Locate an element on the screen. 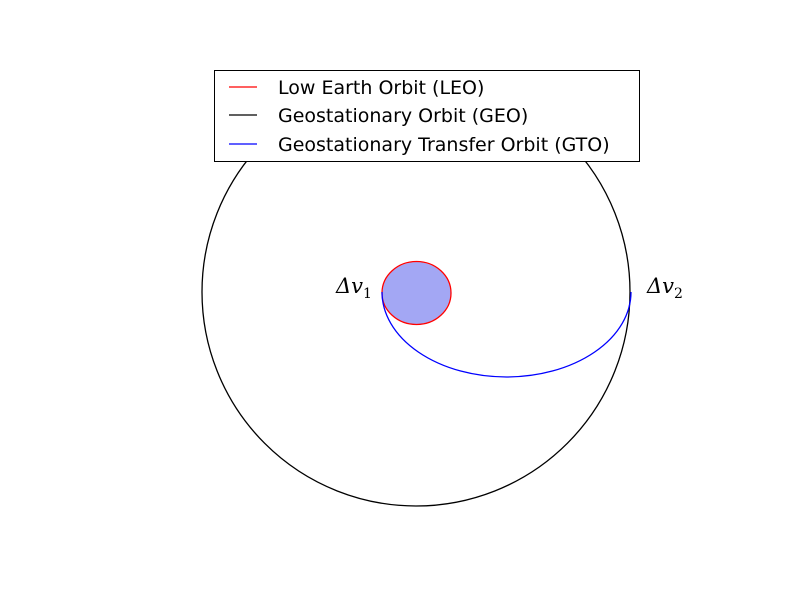 Image resolution: width=800 pixels, height=600 pixels. gto-orbit is located at coordinates (506, 334).